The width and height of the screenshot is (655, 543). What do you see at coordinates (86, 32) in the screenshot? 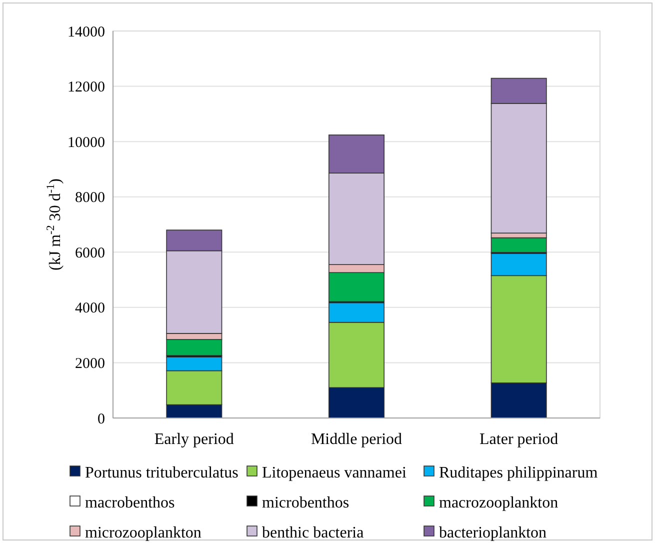
I see `y-tick-label: 14000` at bounding box center [86, 32].